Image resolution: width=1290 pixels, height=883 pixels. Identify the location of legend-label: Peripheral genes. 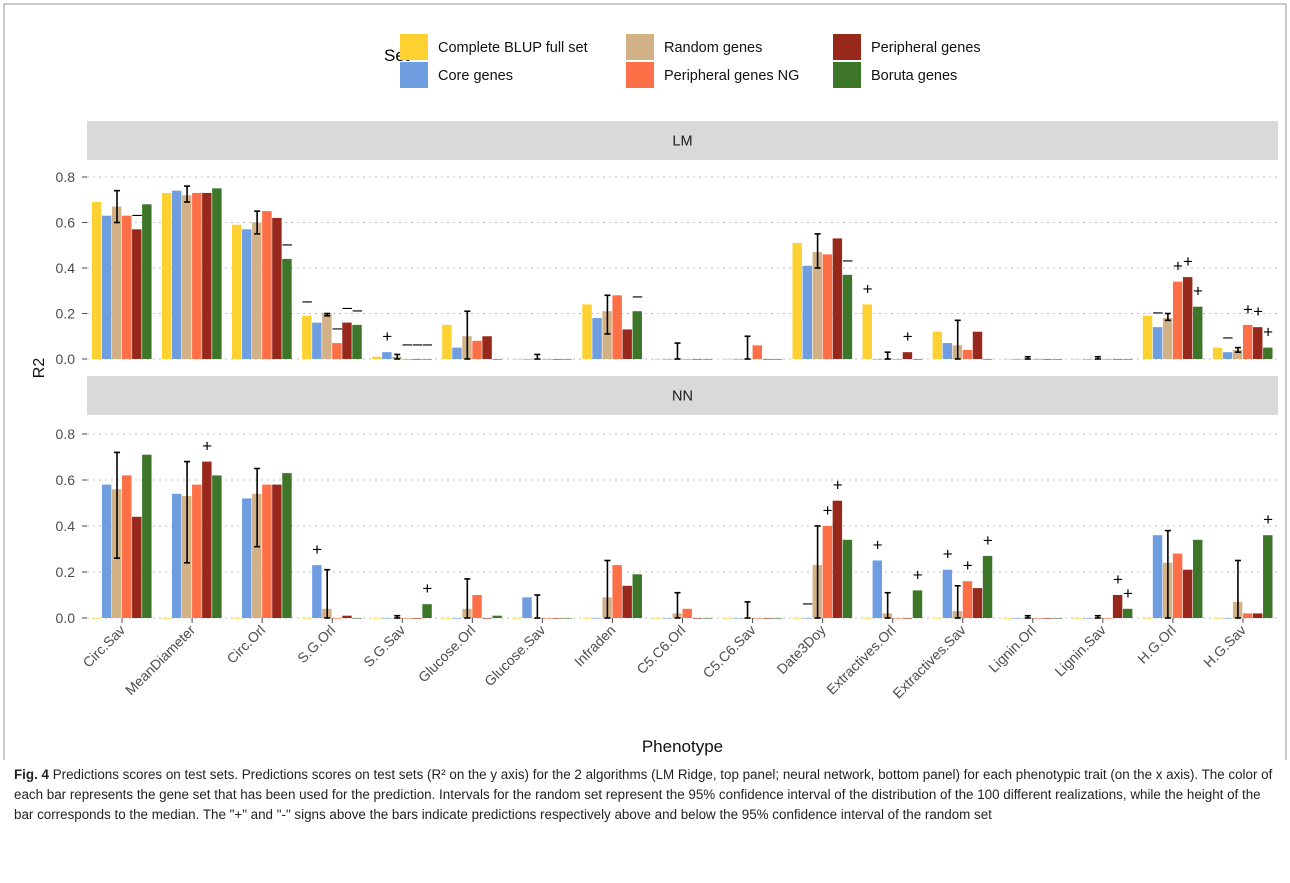
(926, 48).